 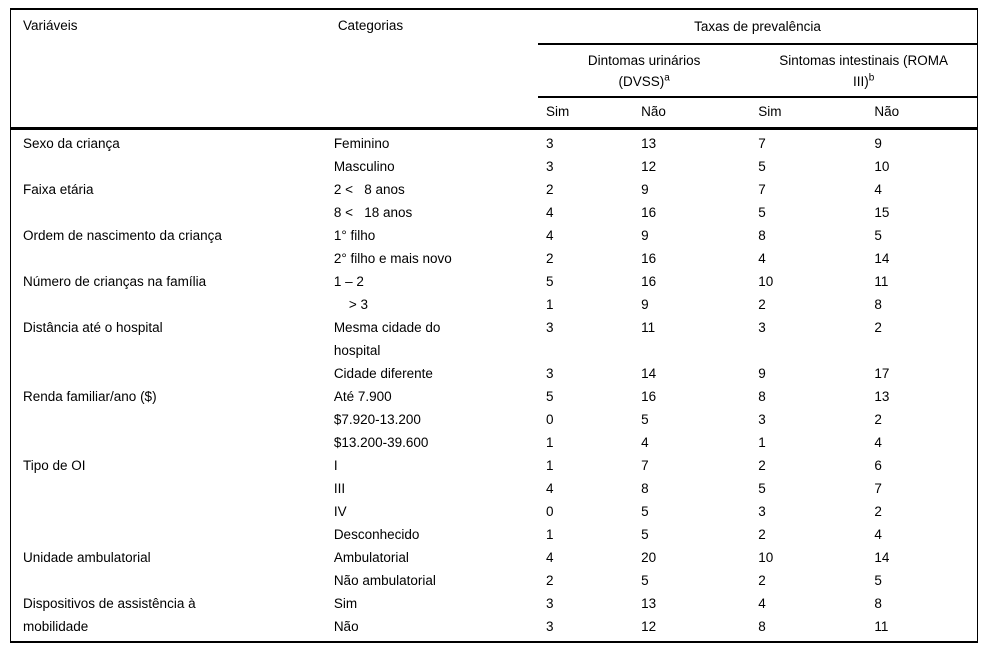 I want to click on header-no-urinary: Não, so click(x=653, y=111).